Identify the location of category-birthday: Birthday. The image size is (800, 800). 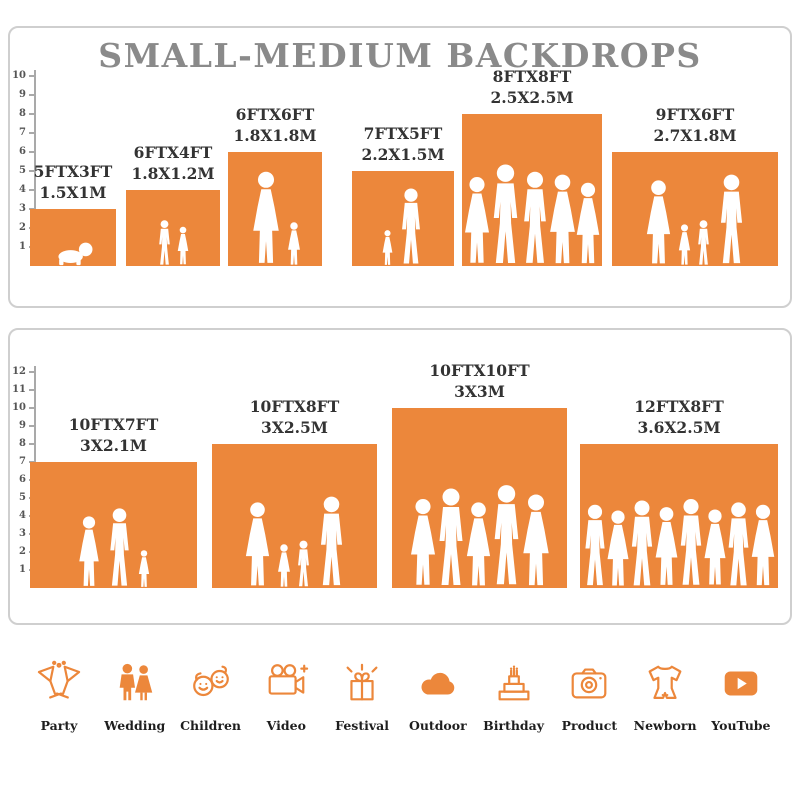
(514, 696).